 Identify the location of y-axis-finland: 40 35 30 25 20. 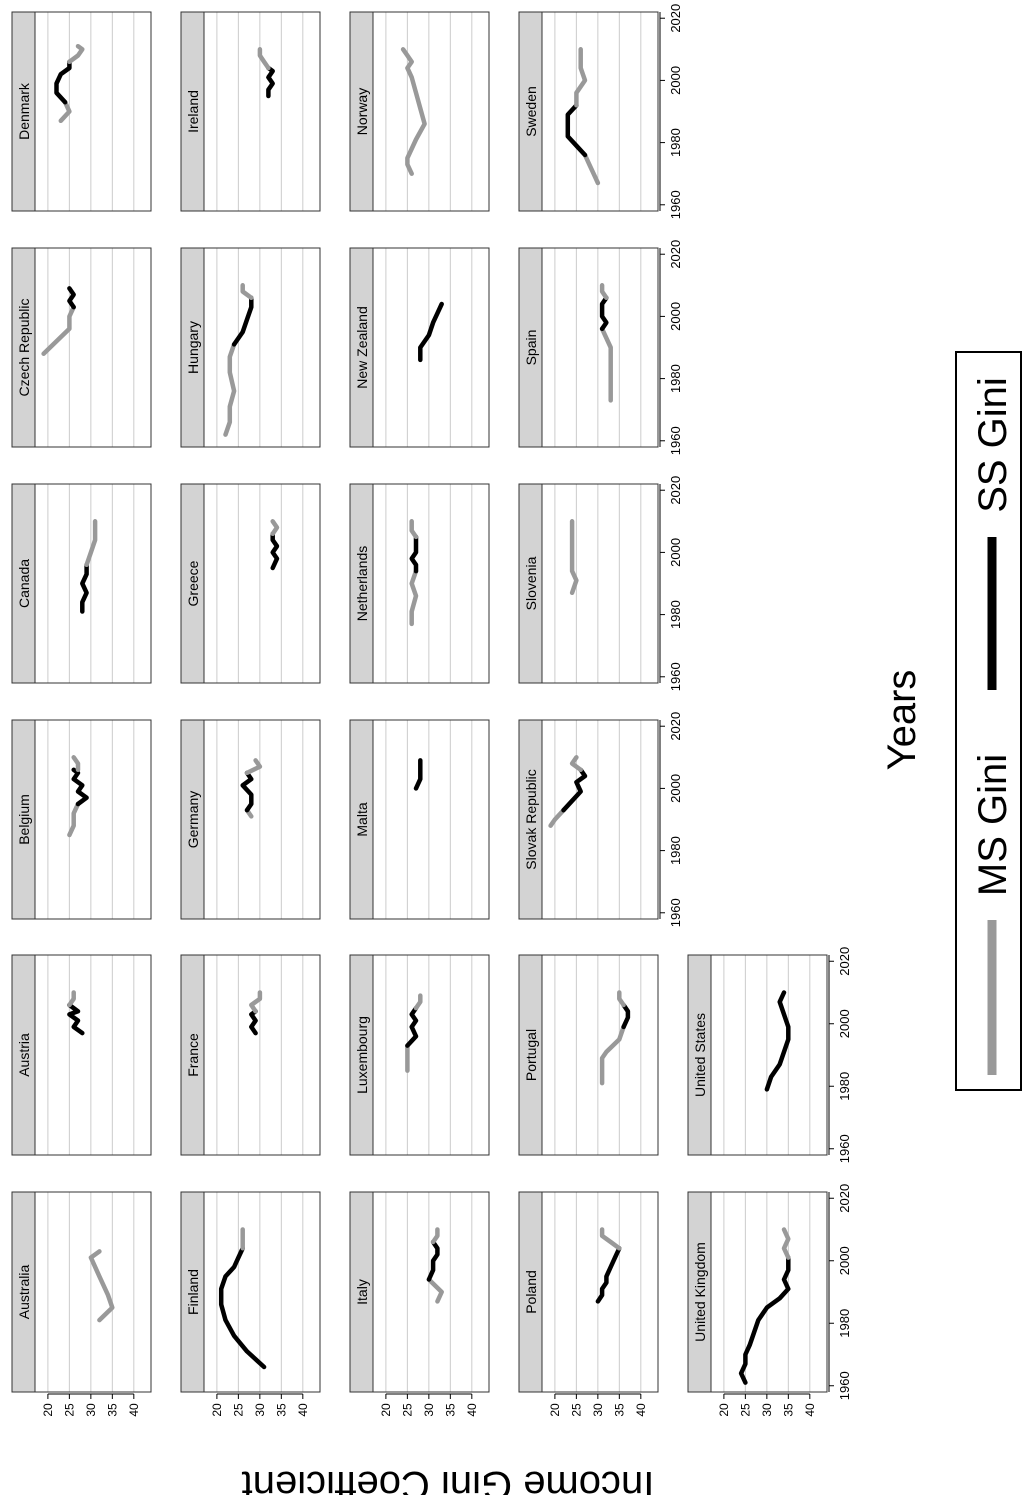
(260, 1405).